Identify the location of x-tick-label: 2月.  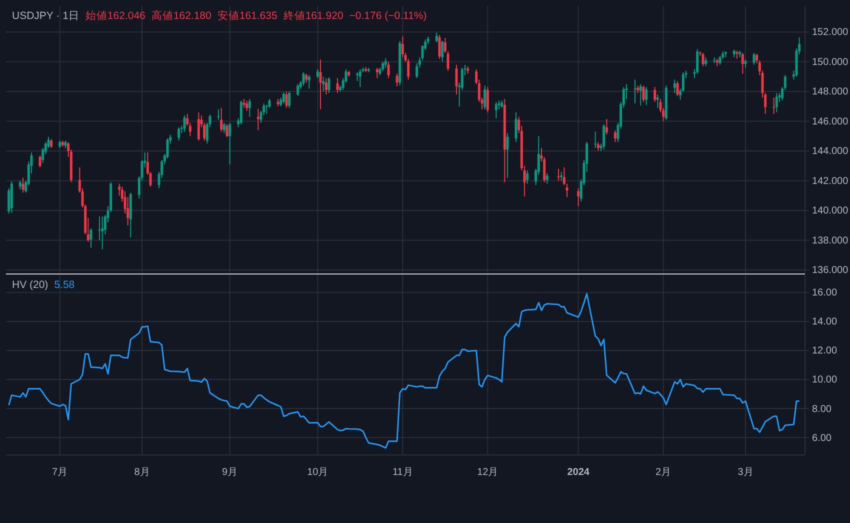
(664, 472).